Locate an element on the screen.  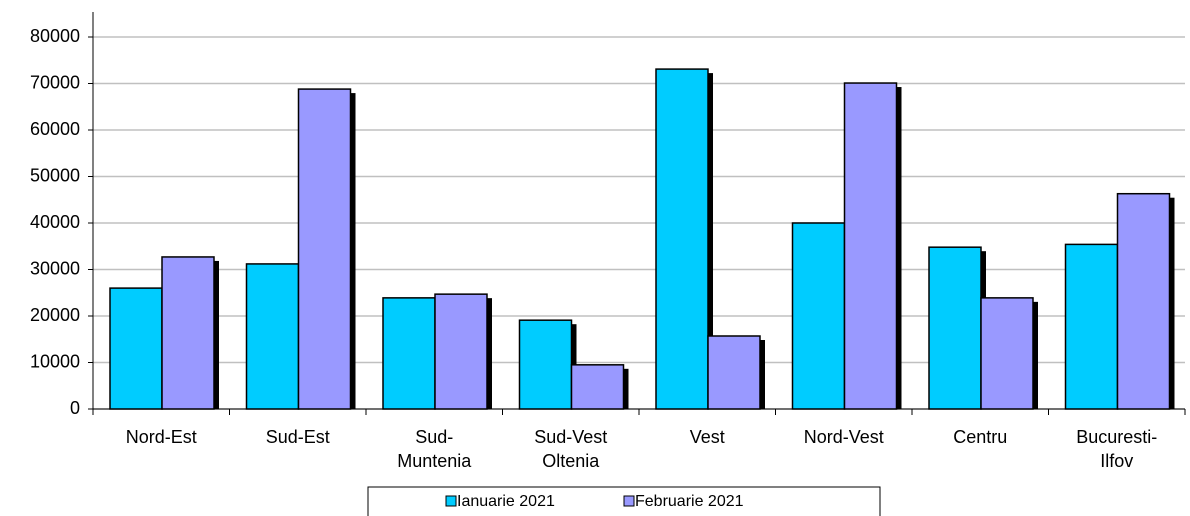
x-tick-label: Nord-Est is located at coordinates (161, 437).